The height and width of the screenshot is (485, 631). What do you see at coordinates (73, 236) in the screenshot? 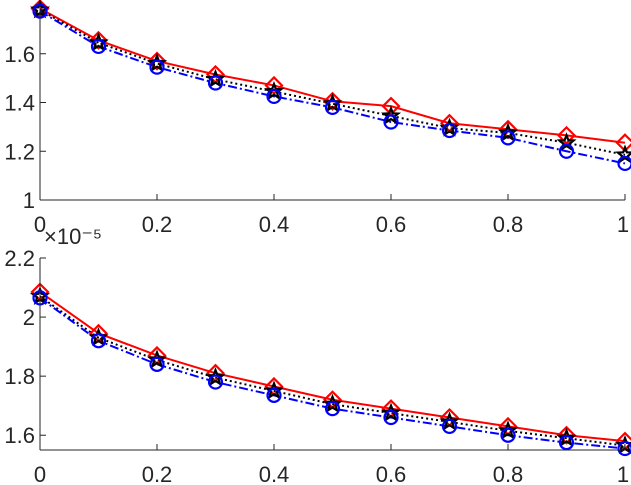
I see `exponent-label: ×10⁻⁵` at bounding box center [73, 236].